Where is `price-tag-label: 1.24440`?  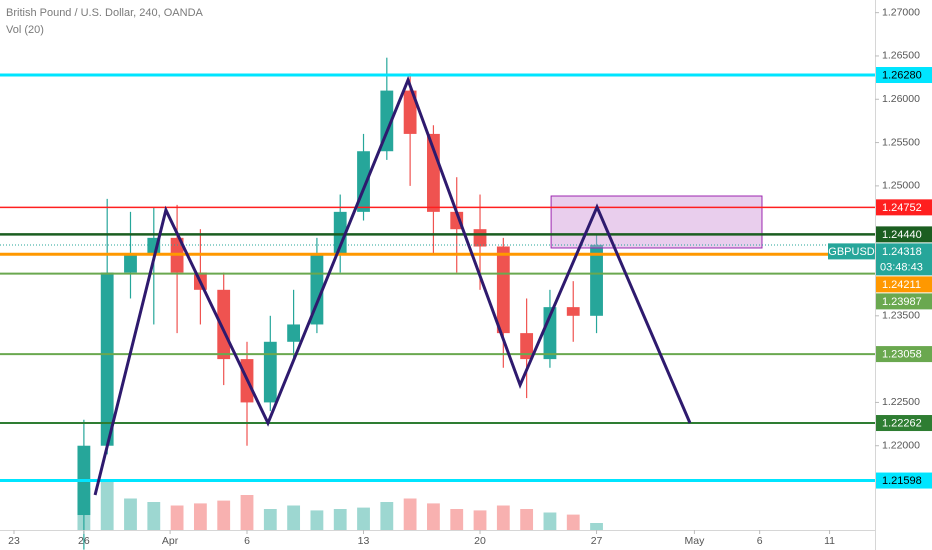 price-tag-label: 1.24440 is located at coordinates (902, 235).